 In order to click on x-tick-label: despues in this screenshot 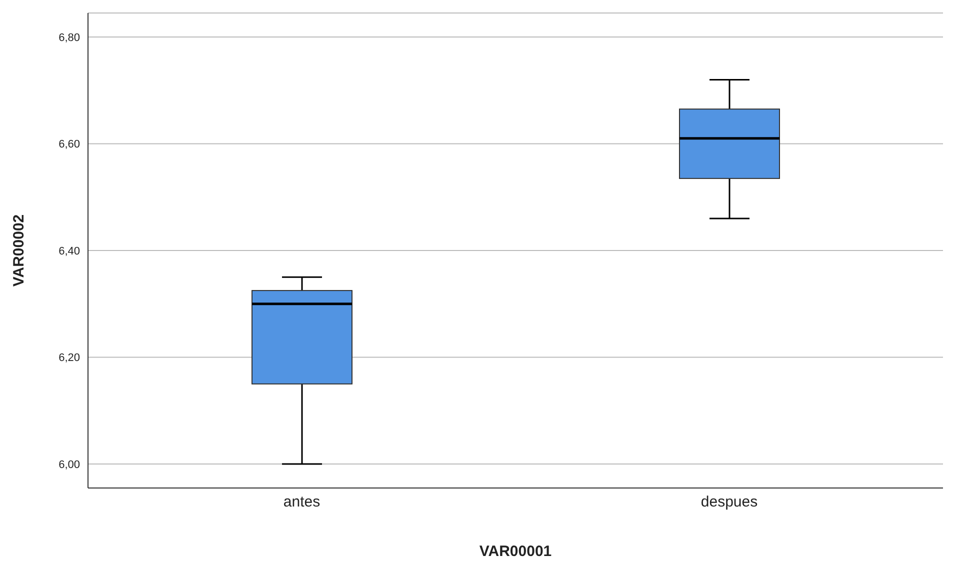, I will do `click(729, 502)`.